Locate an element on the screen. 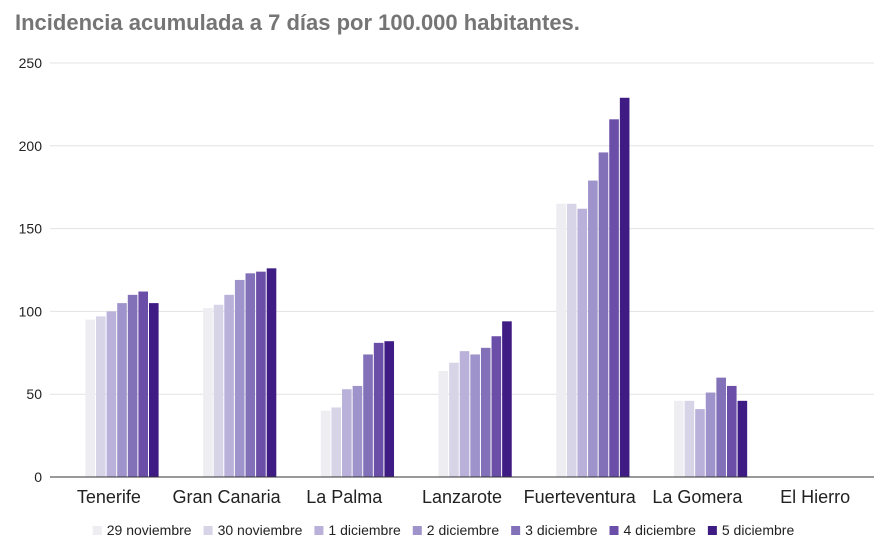 The width and height of the screenshot is (887, 558). legend-label: 2 diciembre is located at coordinates (463, 530).